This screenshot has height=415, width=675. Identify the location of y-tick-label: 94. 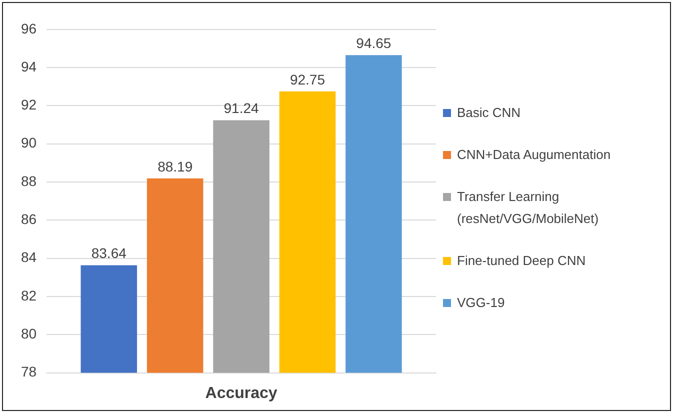
(28, 66).